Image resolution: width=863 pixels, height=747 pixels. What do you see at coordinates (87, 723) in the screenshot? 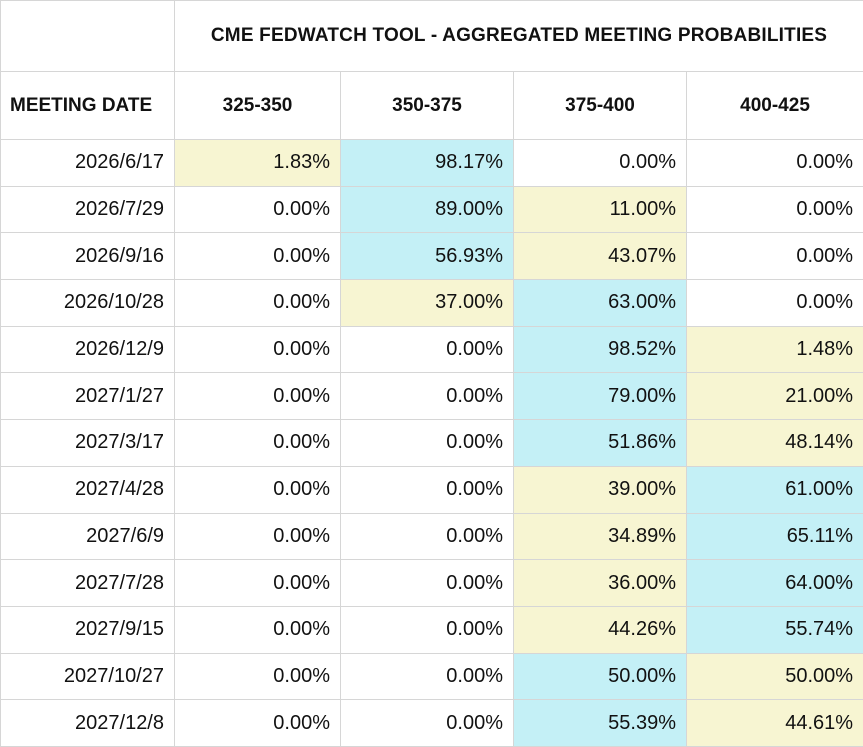
I see `meeting-date: 2027/12/8` at bounding box center [87, 723].